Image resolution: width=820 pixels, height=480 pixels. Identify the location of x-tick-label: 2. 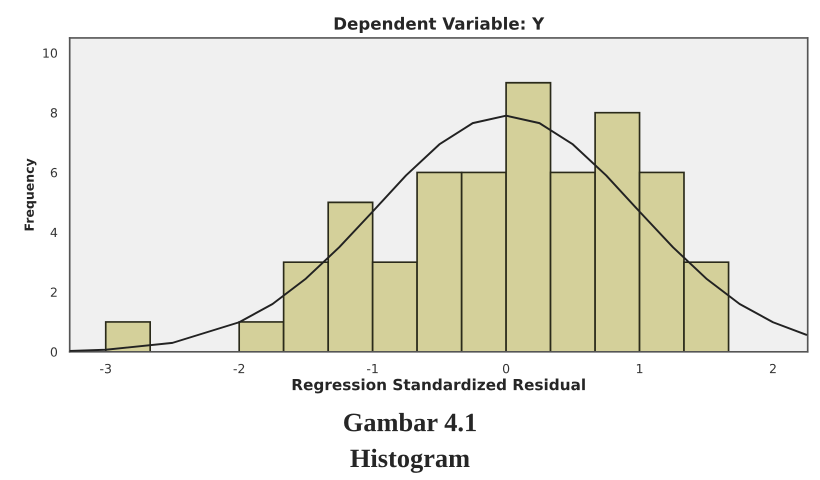
(773, 369).